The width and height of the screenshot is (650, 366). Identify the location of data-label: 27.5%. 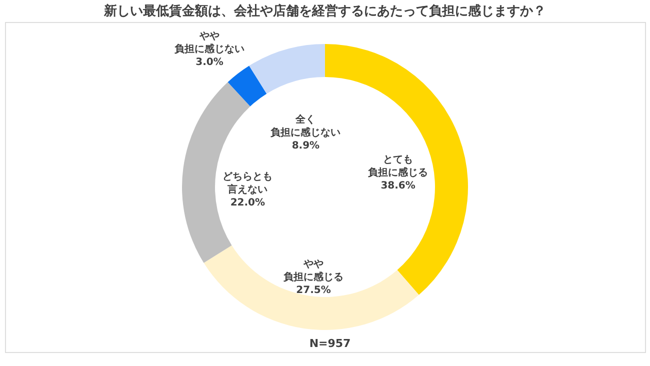
(313, 290).